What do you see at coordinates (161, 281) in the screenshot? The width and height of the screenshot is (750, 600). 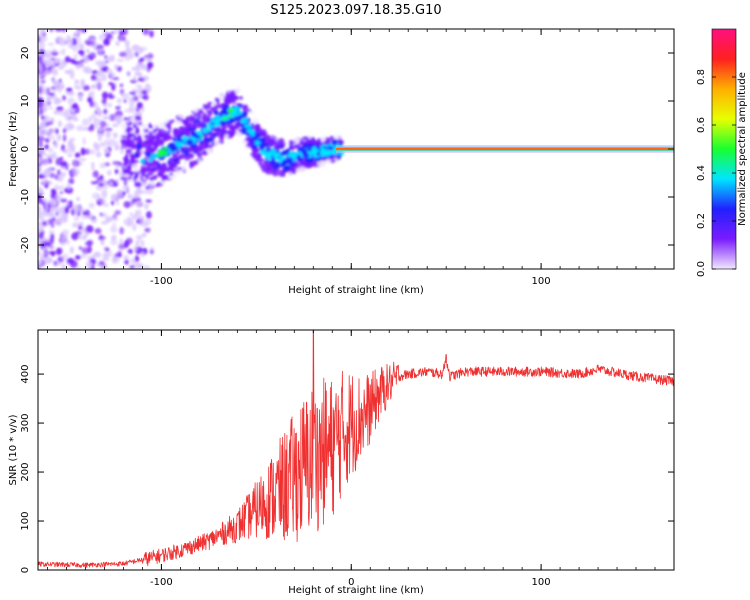 I see `spectrogram-x-tick-label: -100` at bounding box center [161, 281].